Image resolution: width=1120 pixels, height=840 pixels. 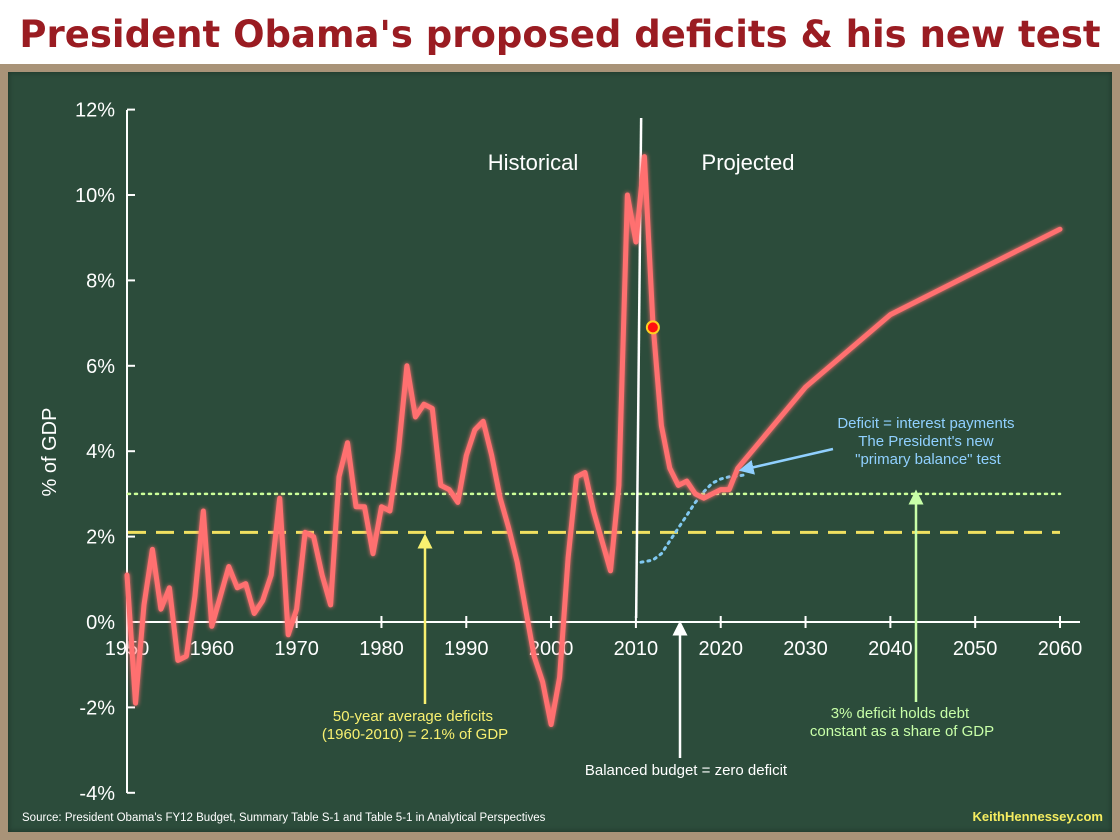 I want to click on x-tick-label: 1990, so click(x=466, y=649).